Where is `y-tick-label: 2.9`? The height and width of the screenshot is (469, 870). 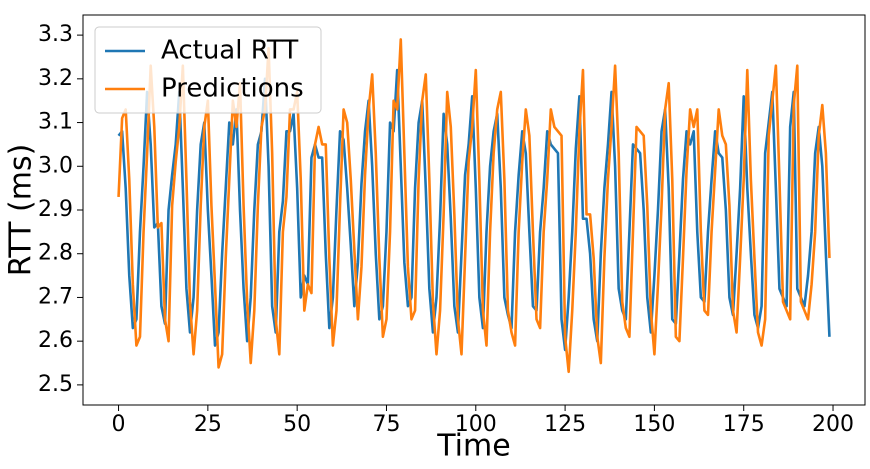 y-tick-label: 2.9 is located at coordinates (55, 209).